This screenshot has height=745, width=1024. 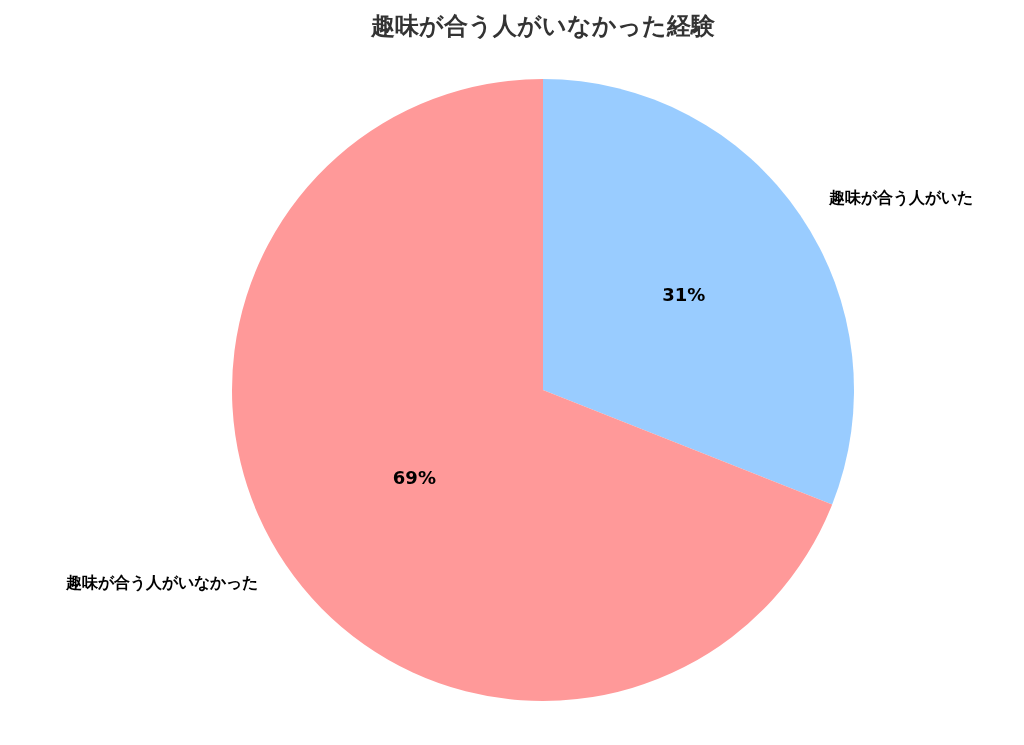 I want to click on chart-title: 趣味が合う人がいなかった経験, so click(x=542, y=26).